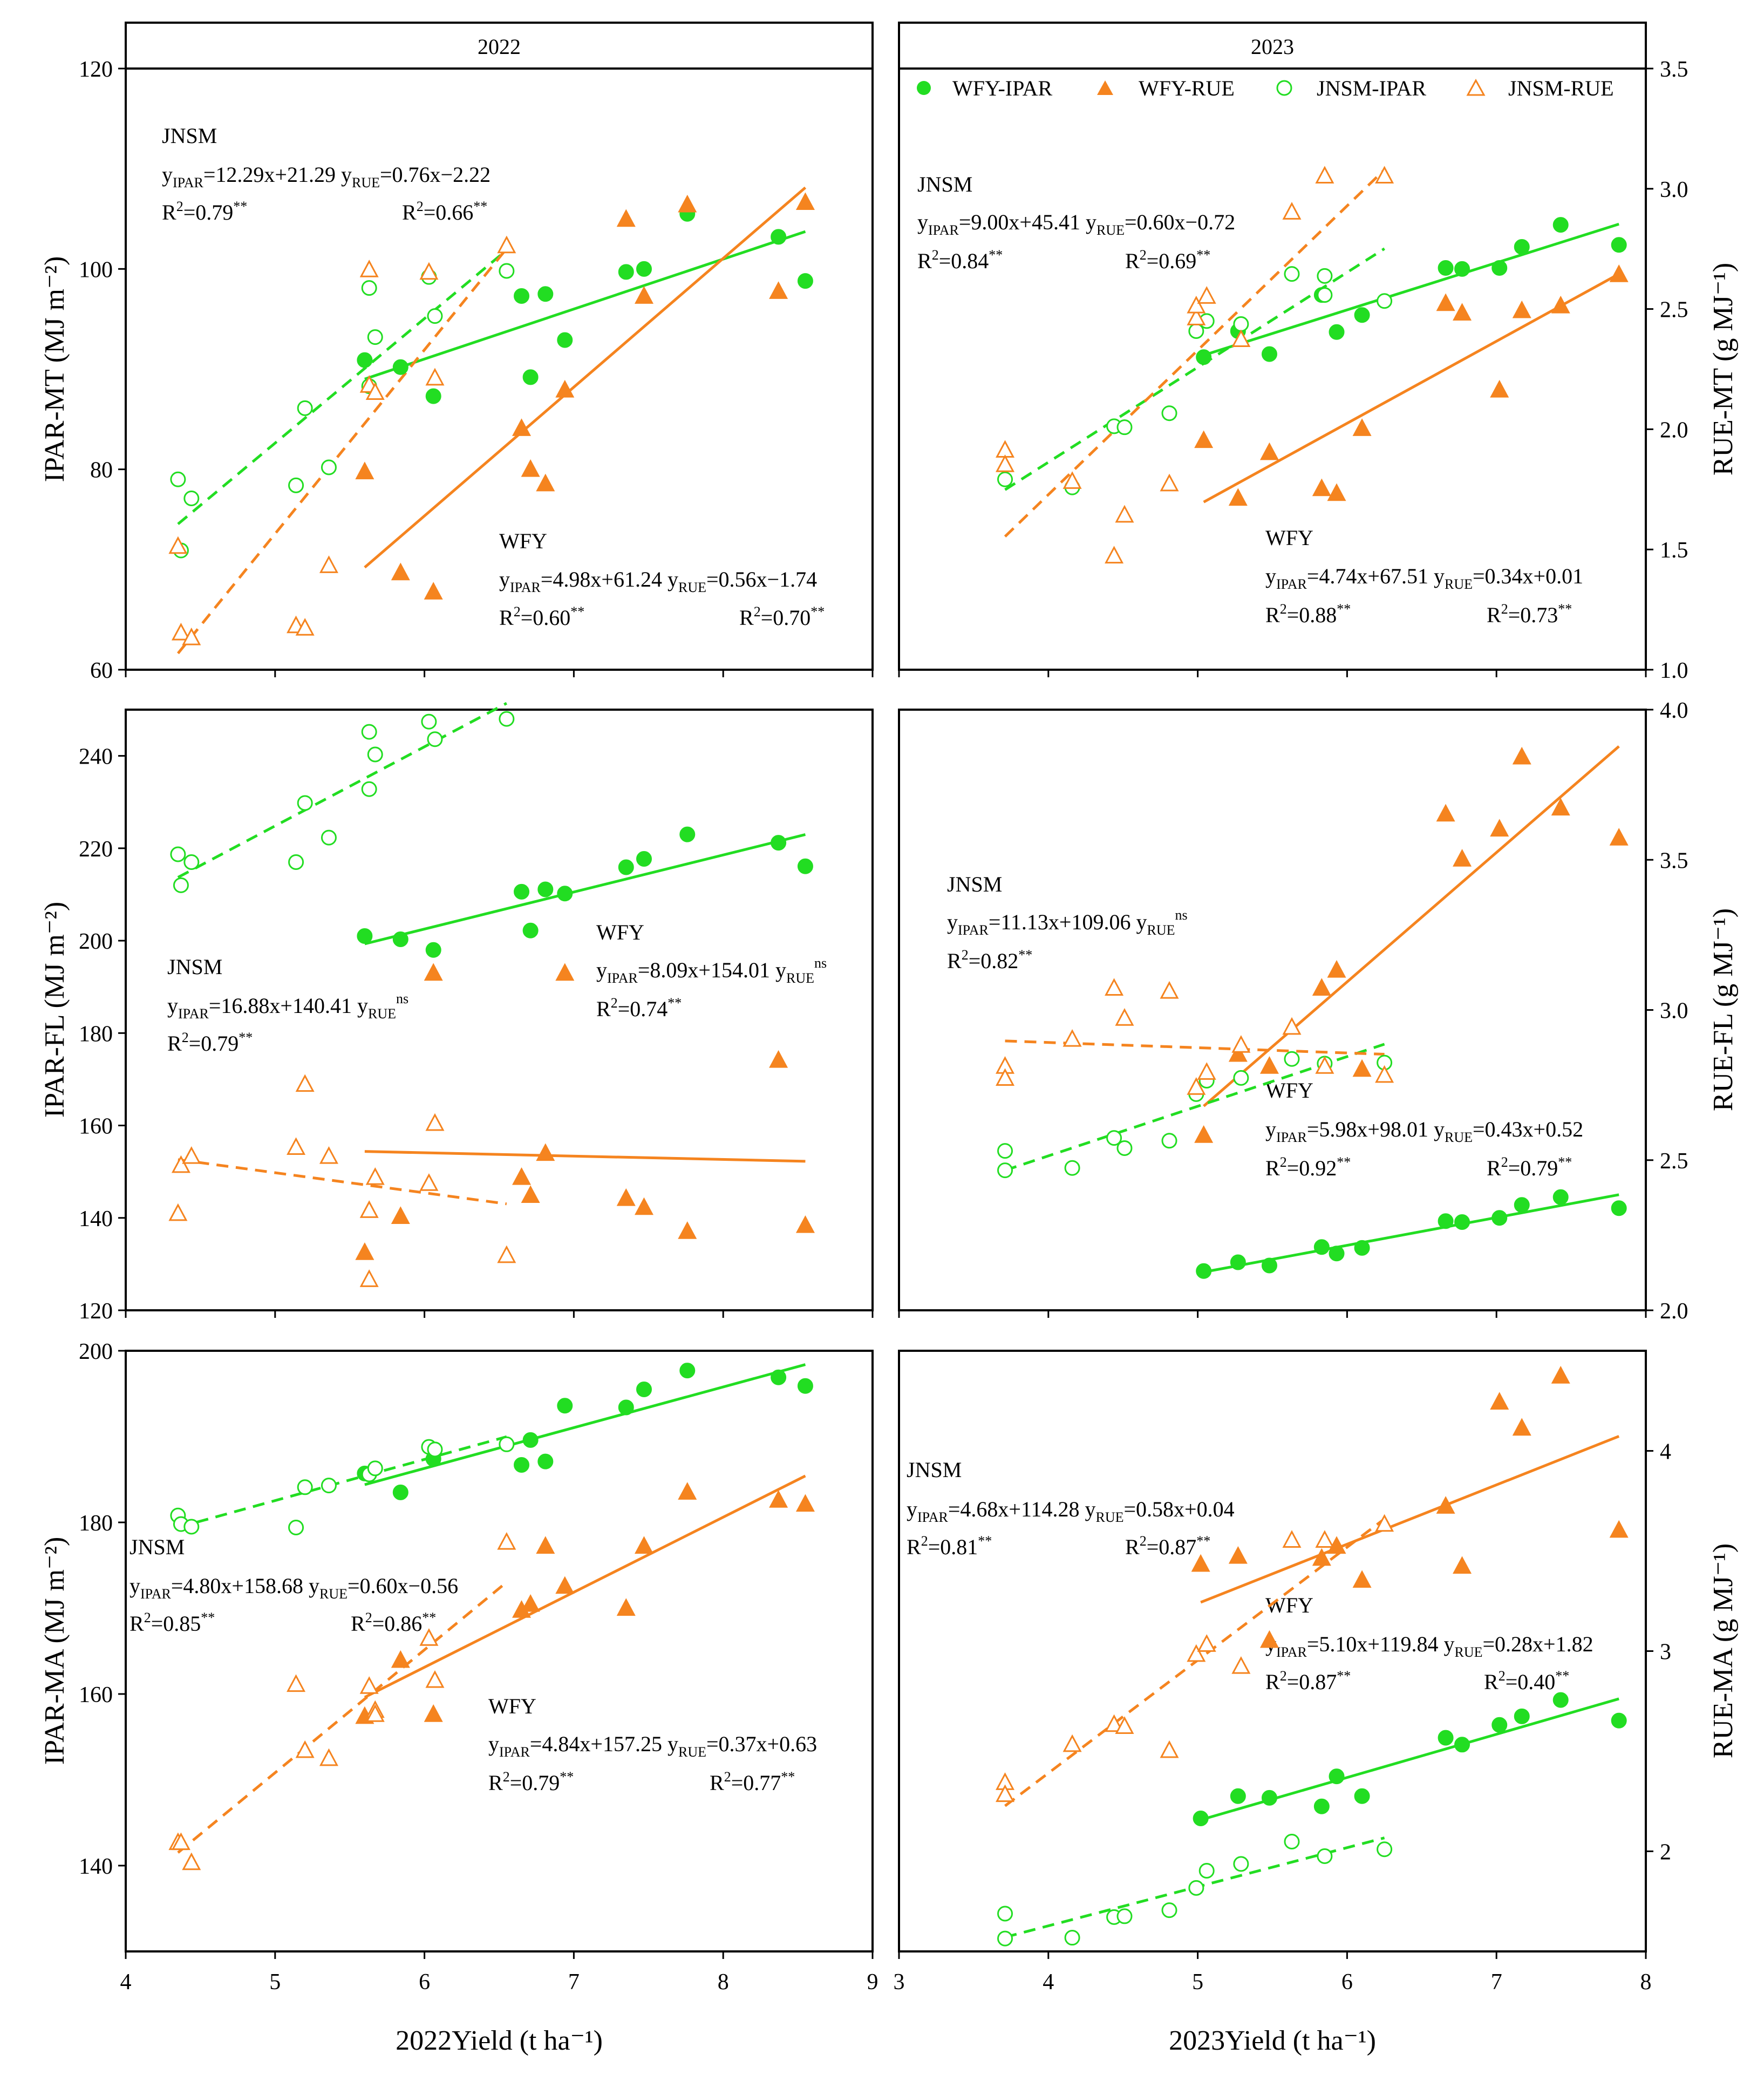  What do you see at coordinates (275, 1982) in the screenshot?
I see `x-tick-label: 5` at bounding box center [275, 1982].